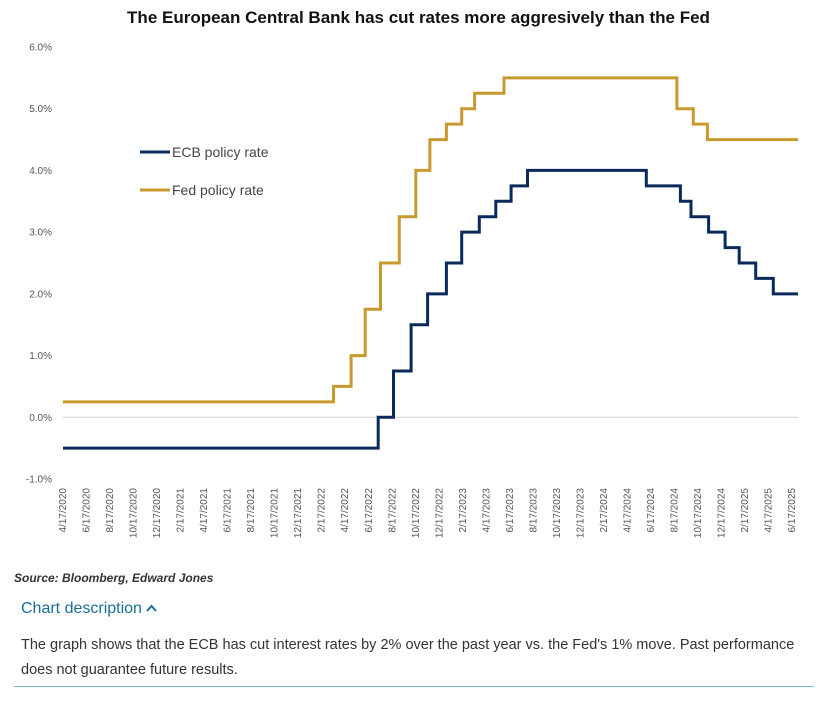  What do you see at coordinates (40, 356) in the screenshot?
I see `y-tick-label: 1.0%` at bounding box center [40, 356].